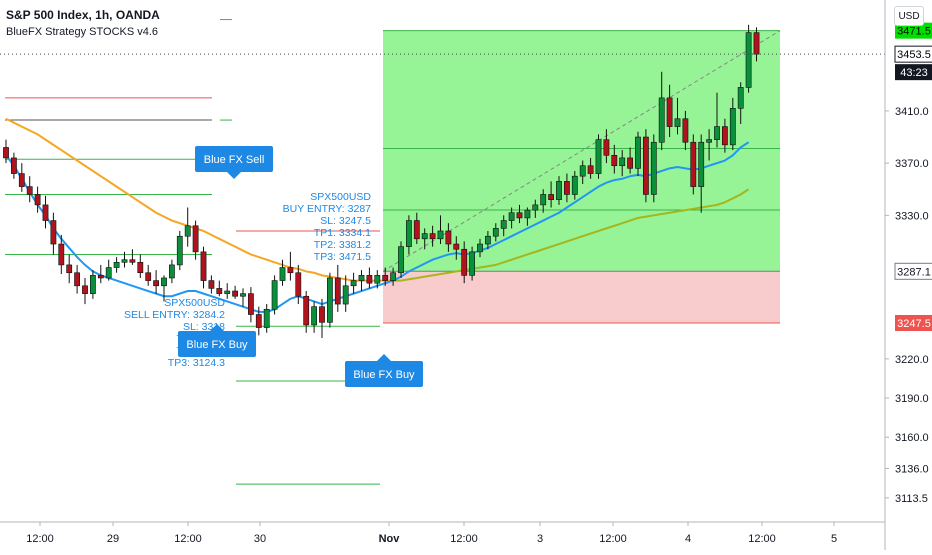 The height and width of the screenshot is (555, 932). I want to click on y-tick-label: 3330.0, so click(912, 216).